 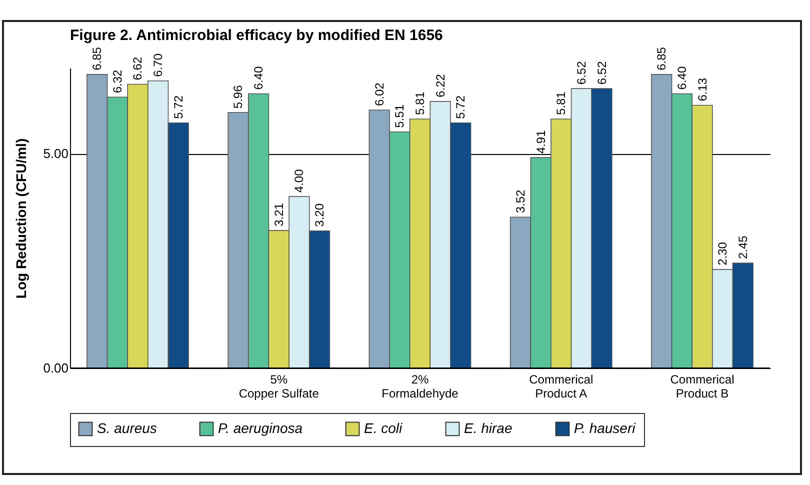 I want to click on y-tick-label: 5.00, so click(x=55, y=154).